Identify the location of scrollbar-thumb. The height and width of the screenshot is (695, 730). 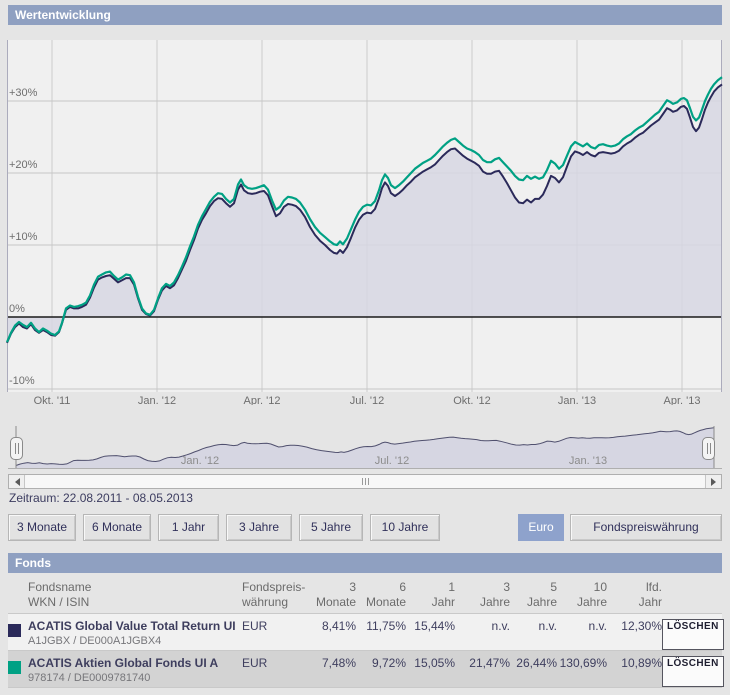
(365, 481).